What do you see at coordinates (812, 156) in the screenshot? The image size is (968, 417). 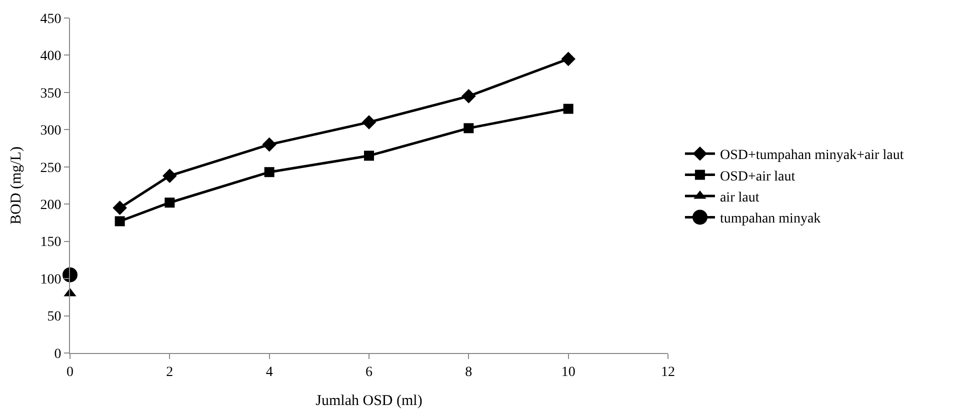 I see `legend-label: OSD+tumpahan minyak+air laut` at bounding box center [812, 156].